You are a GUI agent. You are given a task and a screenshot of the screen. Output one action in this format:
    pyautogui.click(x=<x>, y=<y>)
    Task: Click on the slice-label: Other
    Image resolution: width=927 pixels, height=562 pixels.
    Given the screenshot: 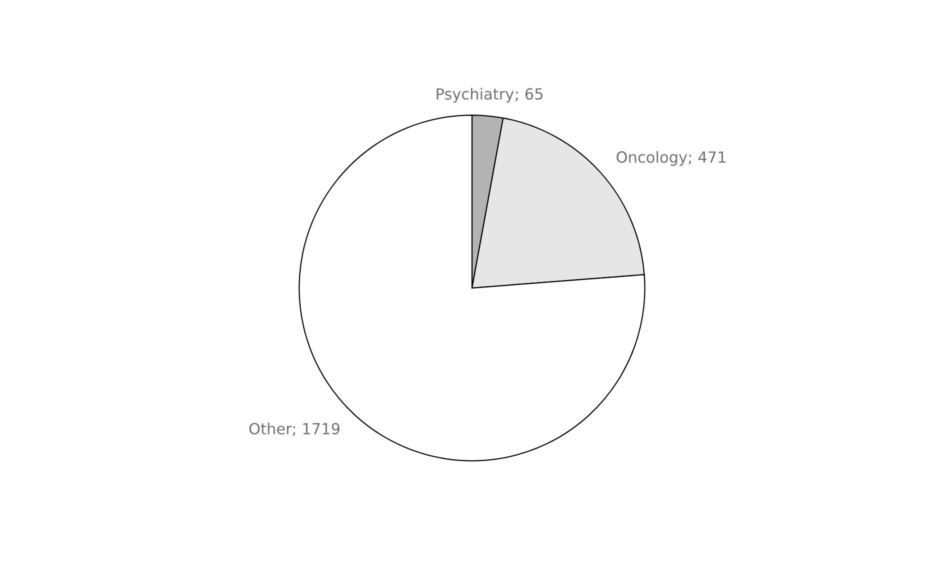 What is the action you would take?
    pyautogui.click(x=270, y=428)
    